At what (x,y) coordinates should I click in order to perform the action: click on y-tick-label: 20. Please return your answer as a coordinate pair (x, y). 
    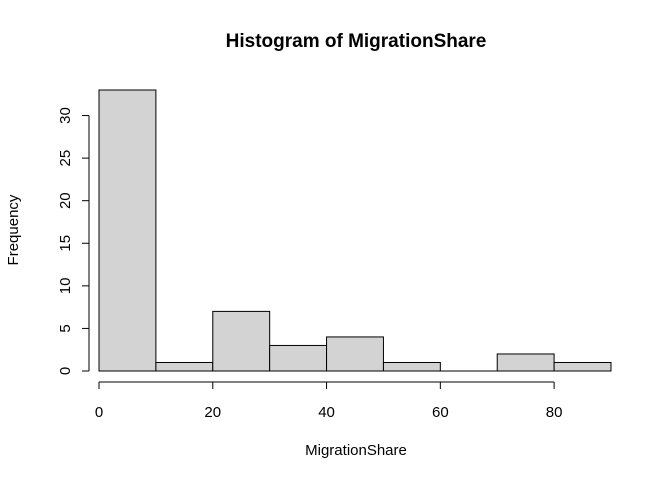
    Looking at the image, I should click on (65, 200).